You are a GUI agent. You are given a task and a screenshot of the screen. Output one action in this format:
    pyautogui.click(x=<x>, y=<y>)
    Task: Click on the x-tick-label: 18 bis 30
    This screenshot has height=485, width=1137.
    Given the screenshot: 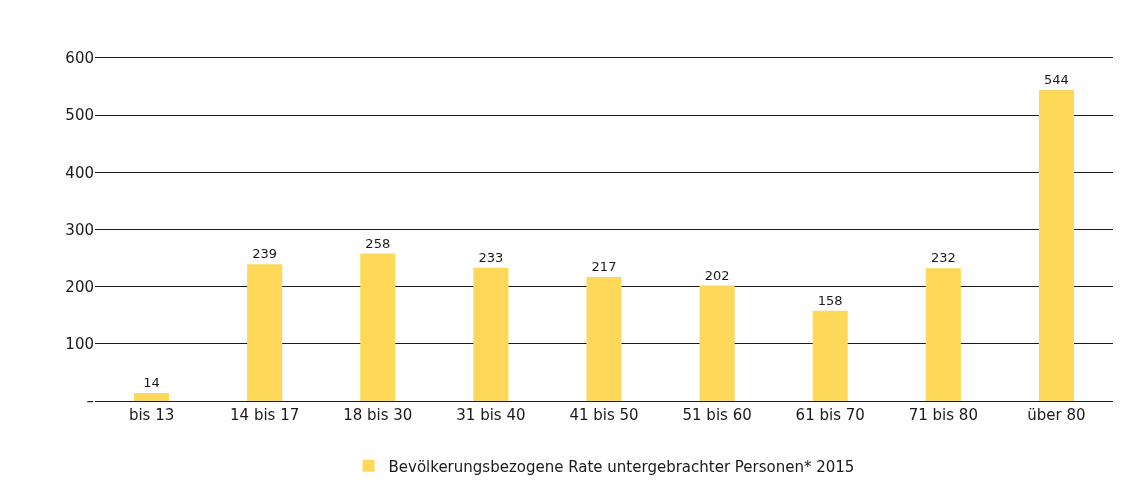 What is the action you would take?
    pyautogui.click(x=378, y=415)
    